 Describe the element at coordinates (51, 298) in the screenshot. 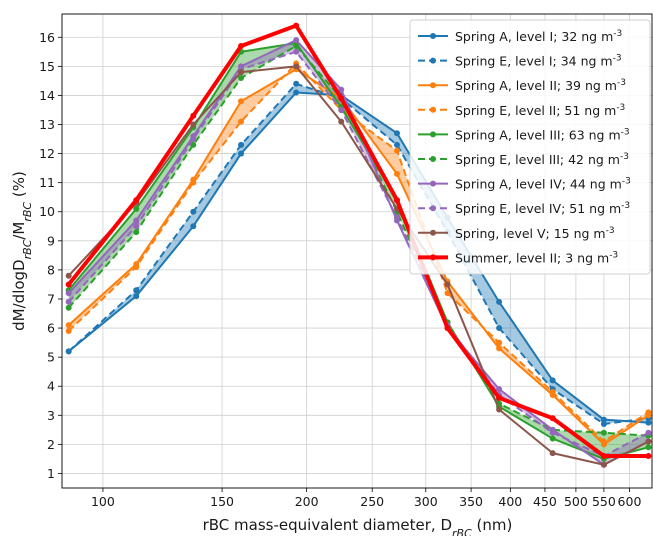

I see `y-tick-label: 7` at that location.